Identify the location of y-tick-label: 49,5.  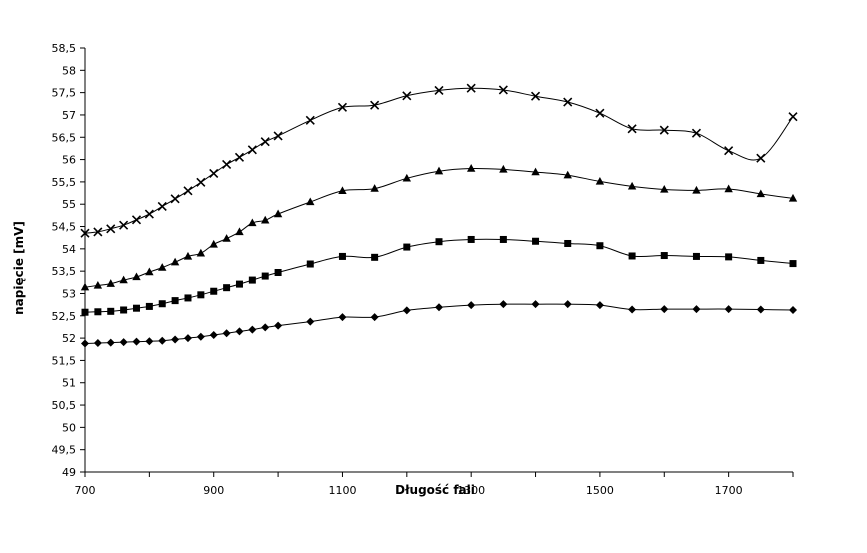
(64, 450).